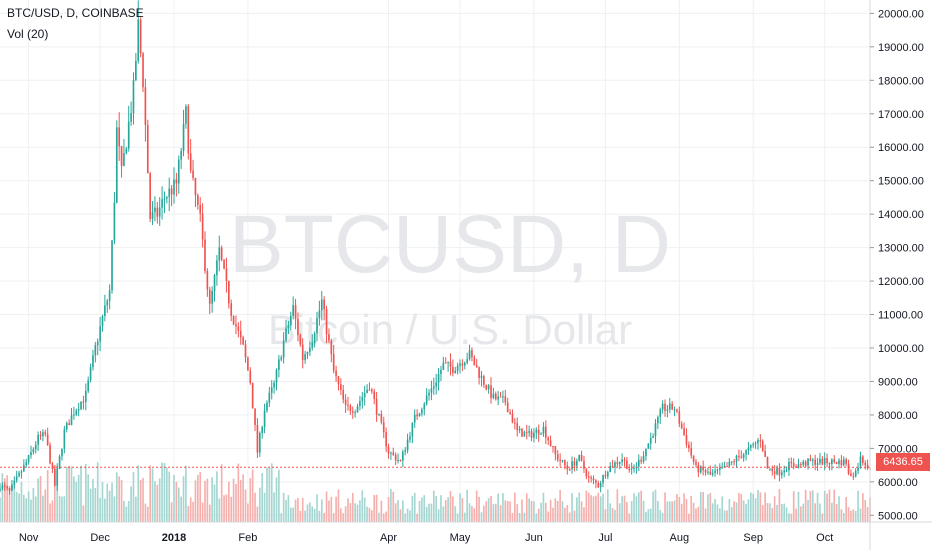 This screenshot has height=555, width=932. I want to click on symbol-title: BTC/USD, D, COINBASE, so click(75, 13).